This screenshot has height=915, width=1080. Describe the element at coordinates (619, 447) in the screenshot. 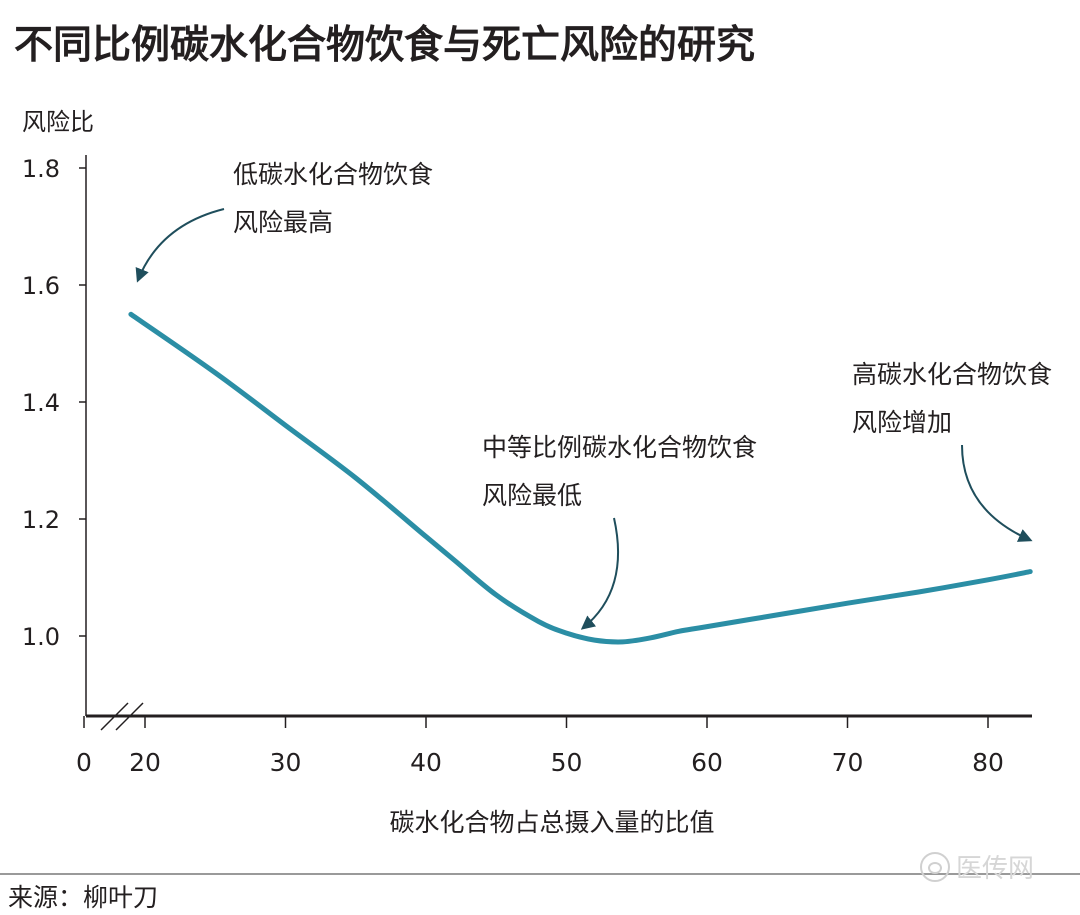

I see `annotation-text: 中等比例碳水化合物饮食` at that location.